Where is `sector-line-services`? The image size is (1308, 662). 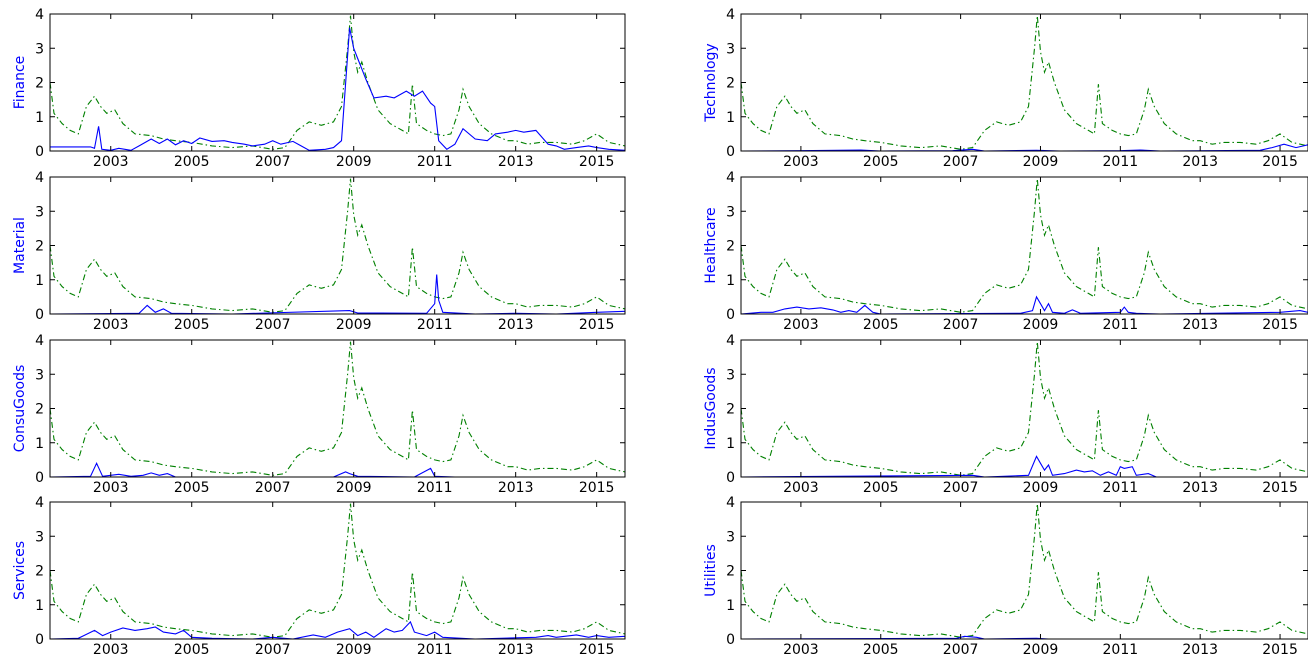 sector-line-services is located at coordinates (337, 629).